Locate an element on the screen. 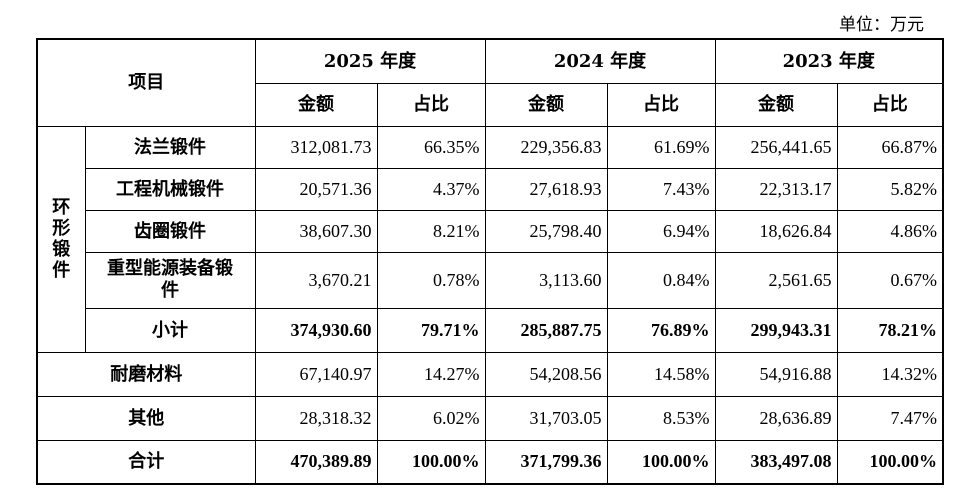  cell-value: 256,441.65 is located at coordinates (776, 147).